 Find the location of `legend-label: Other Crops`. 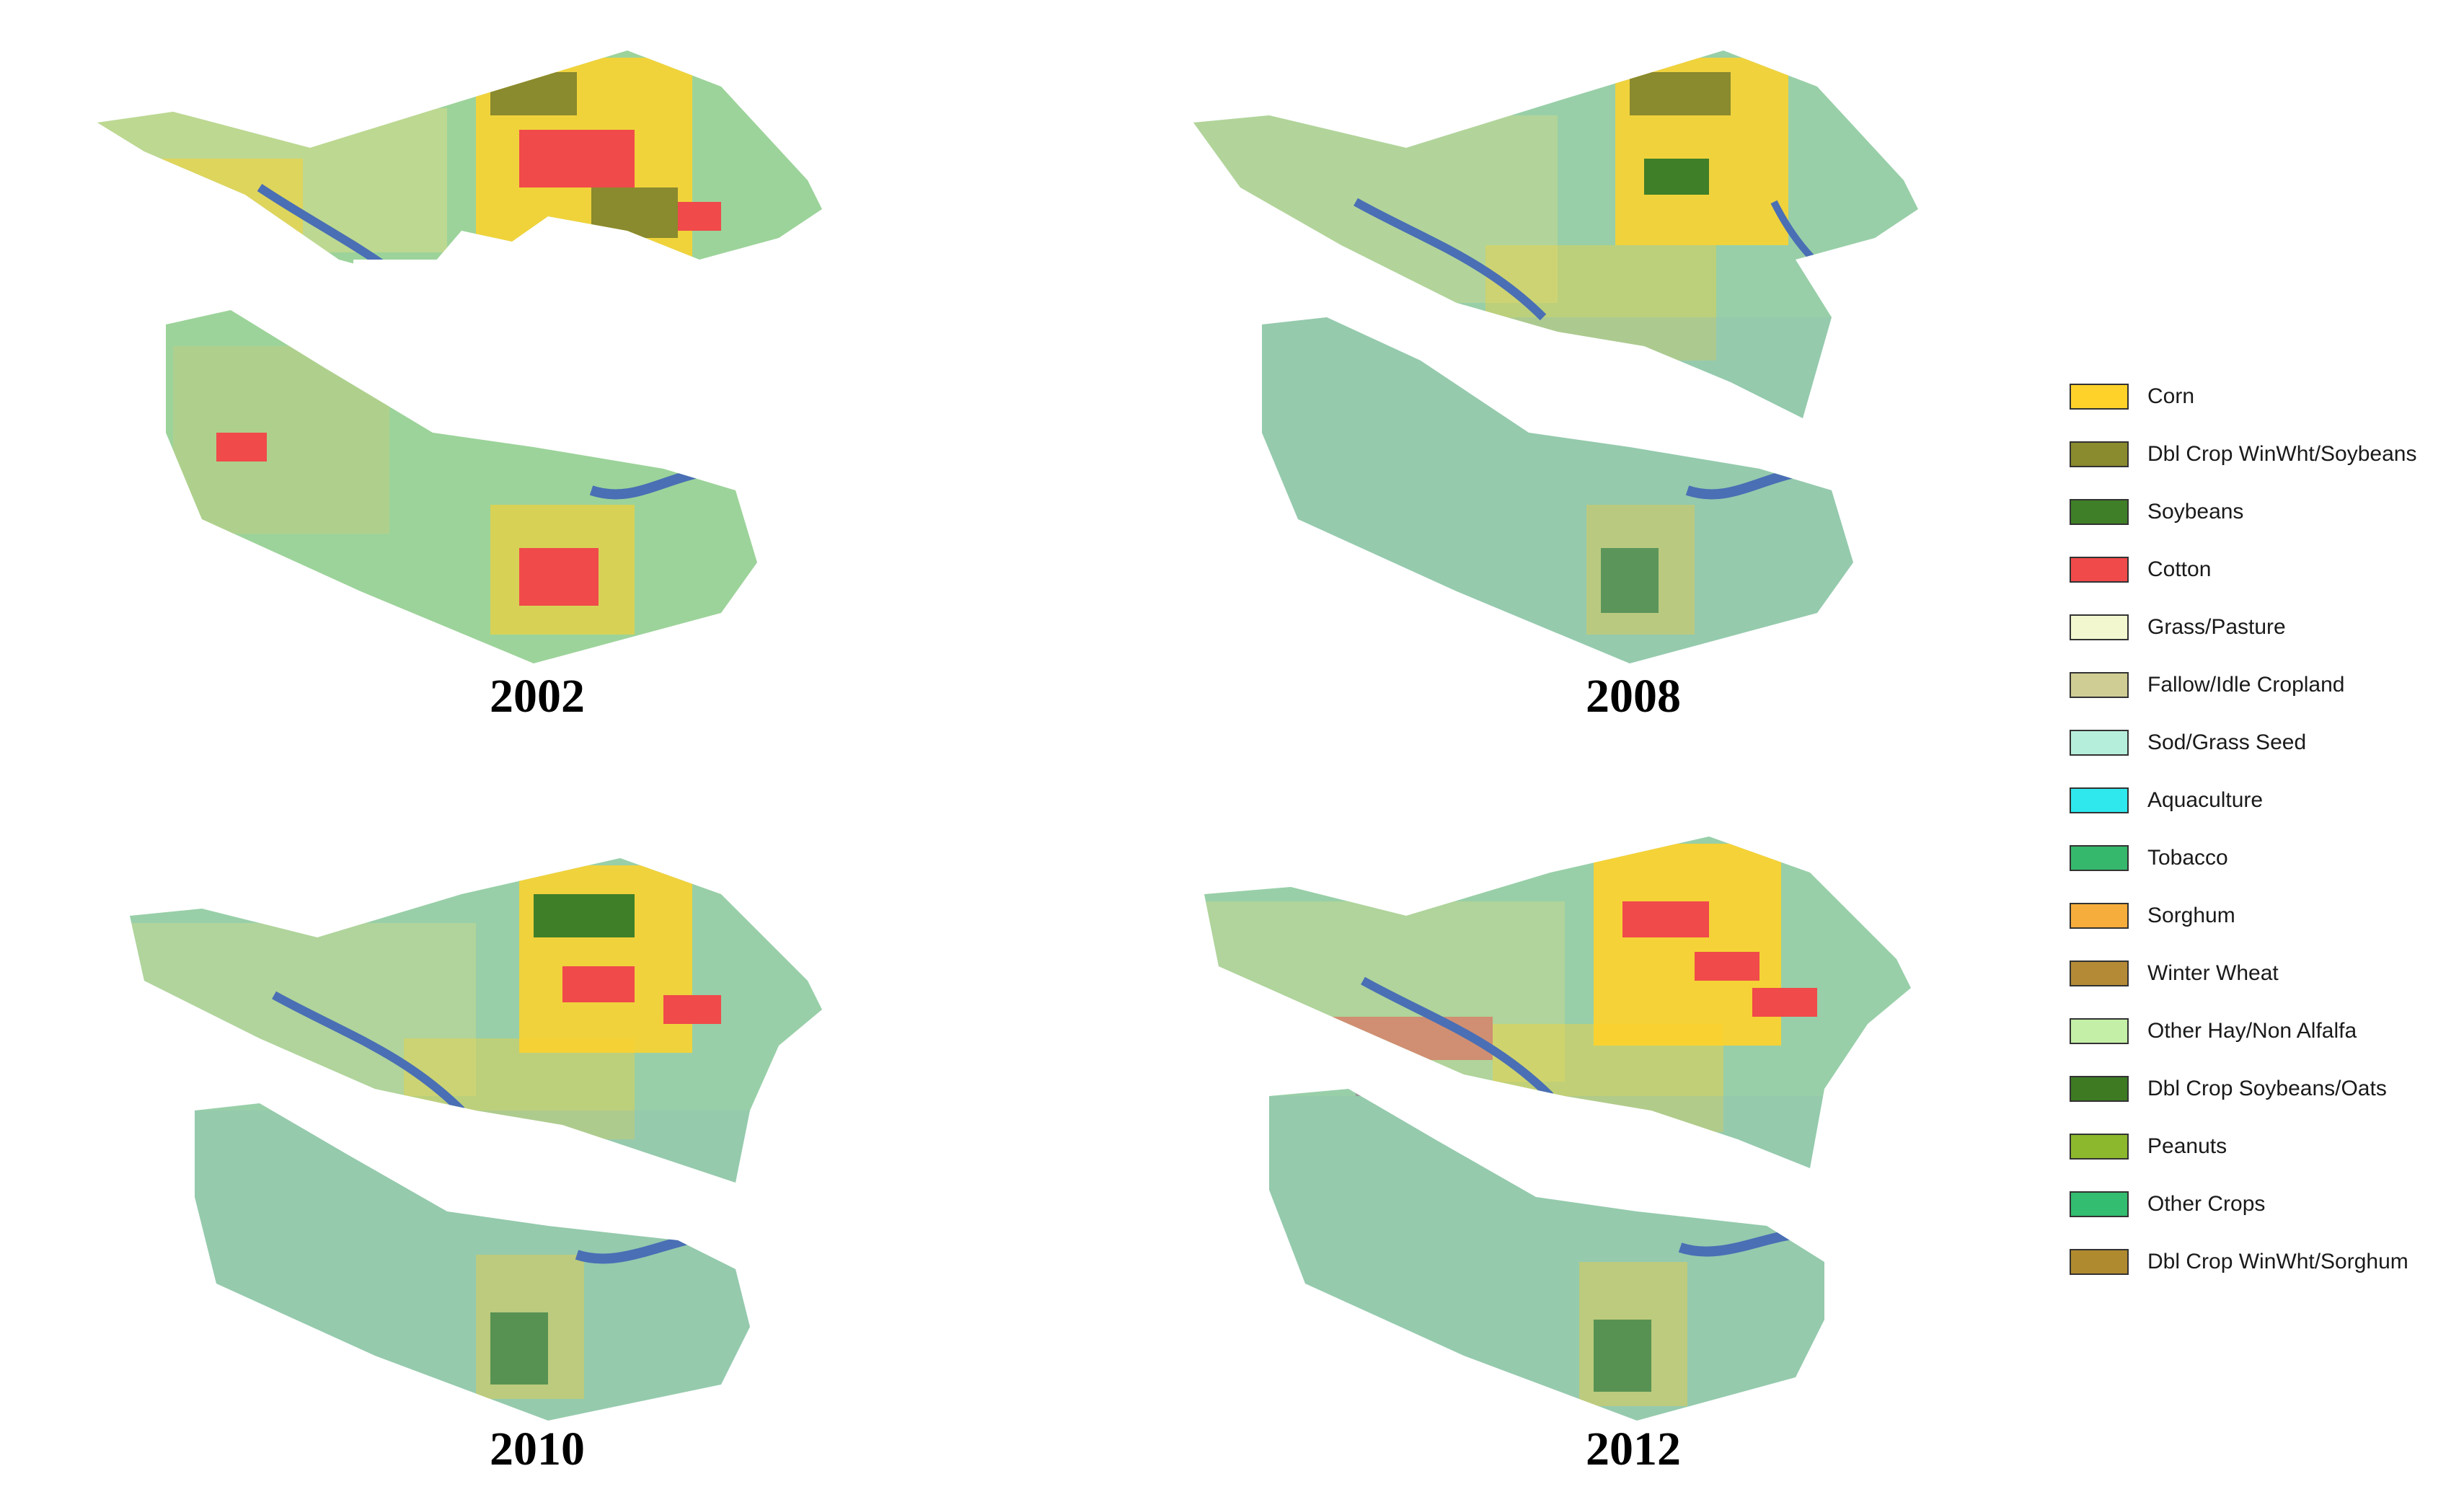

legend-label: Other Crops is located at coordinates (2206, 1204).